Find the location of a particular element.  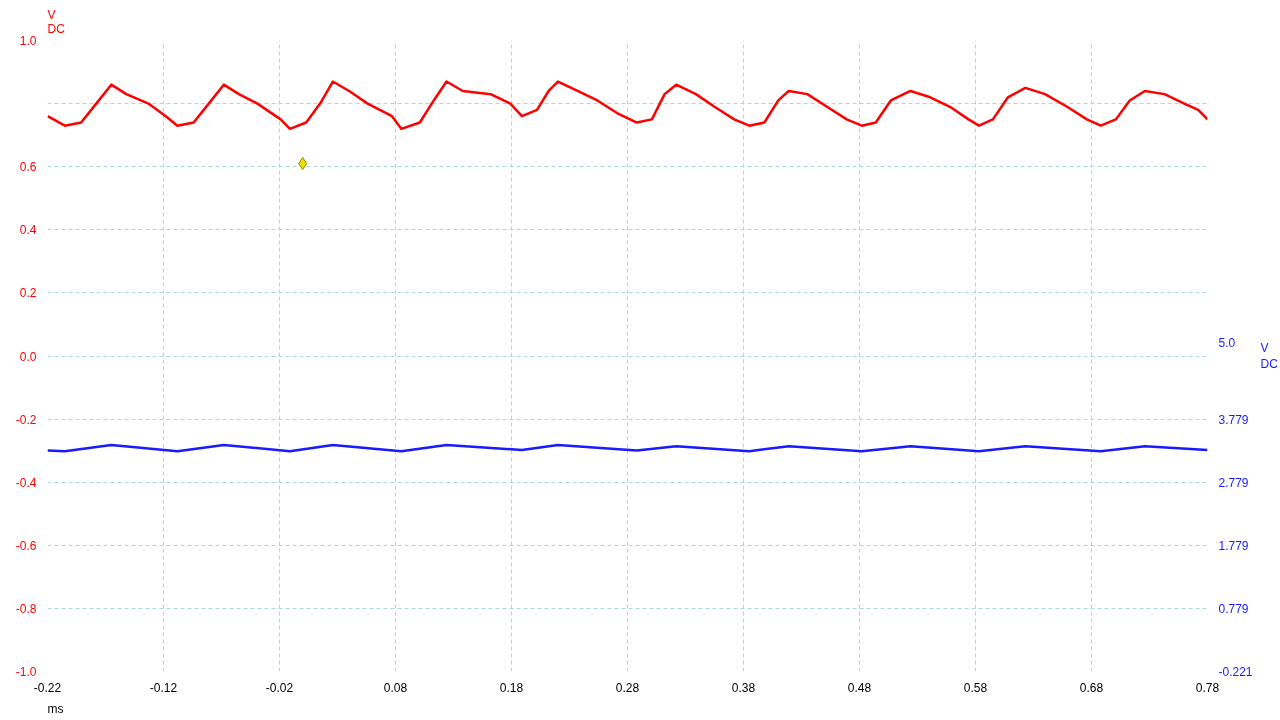

y-tick-label: -0.4 is located at coordinates (26, 482).